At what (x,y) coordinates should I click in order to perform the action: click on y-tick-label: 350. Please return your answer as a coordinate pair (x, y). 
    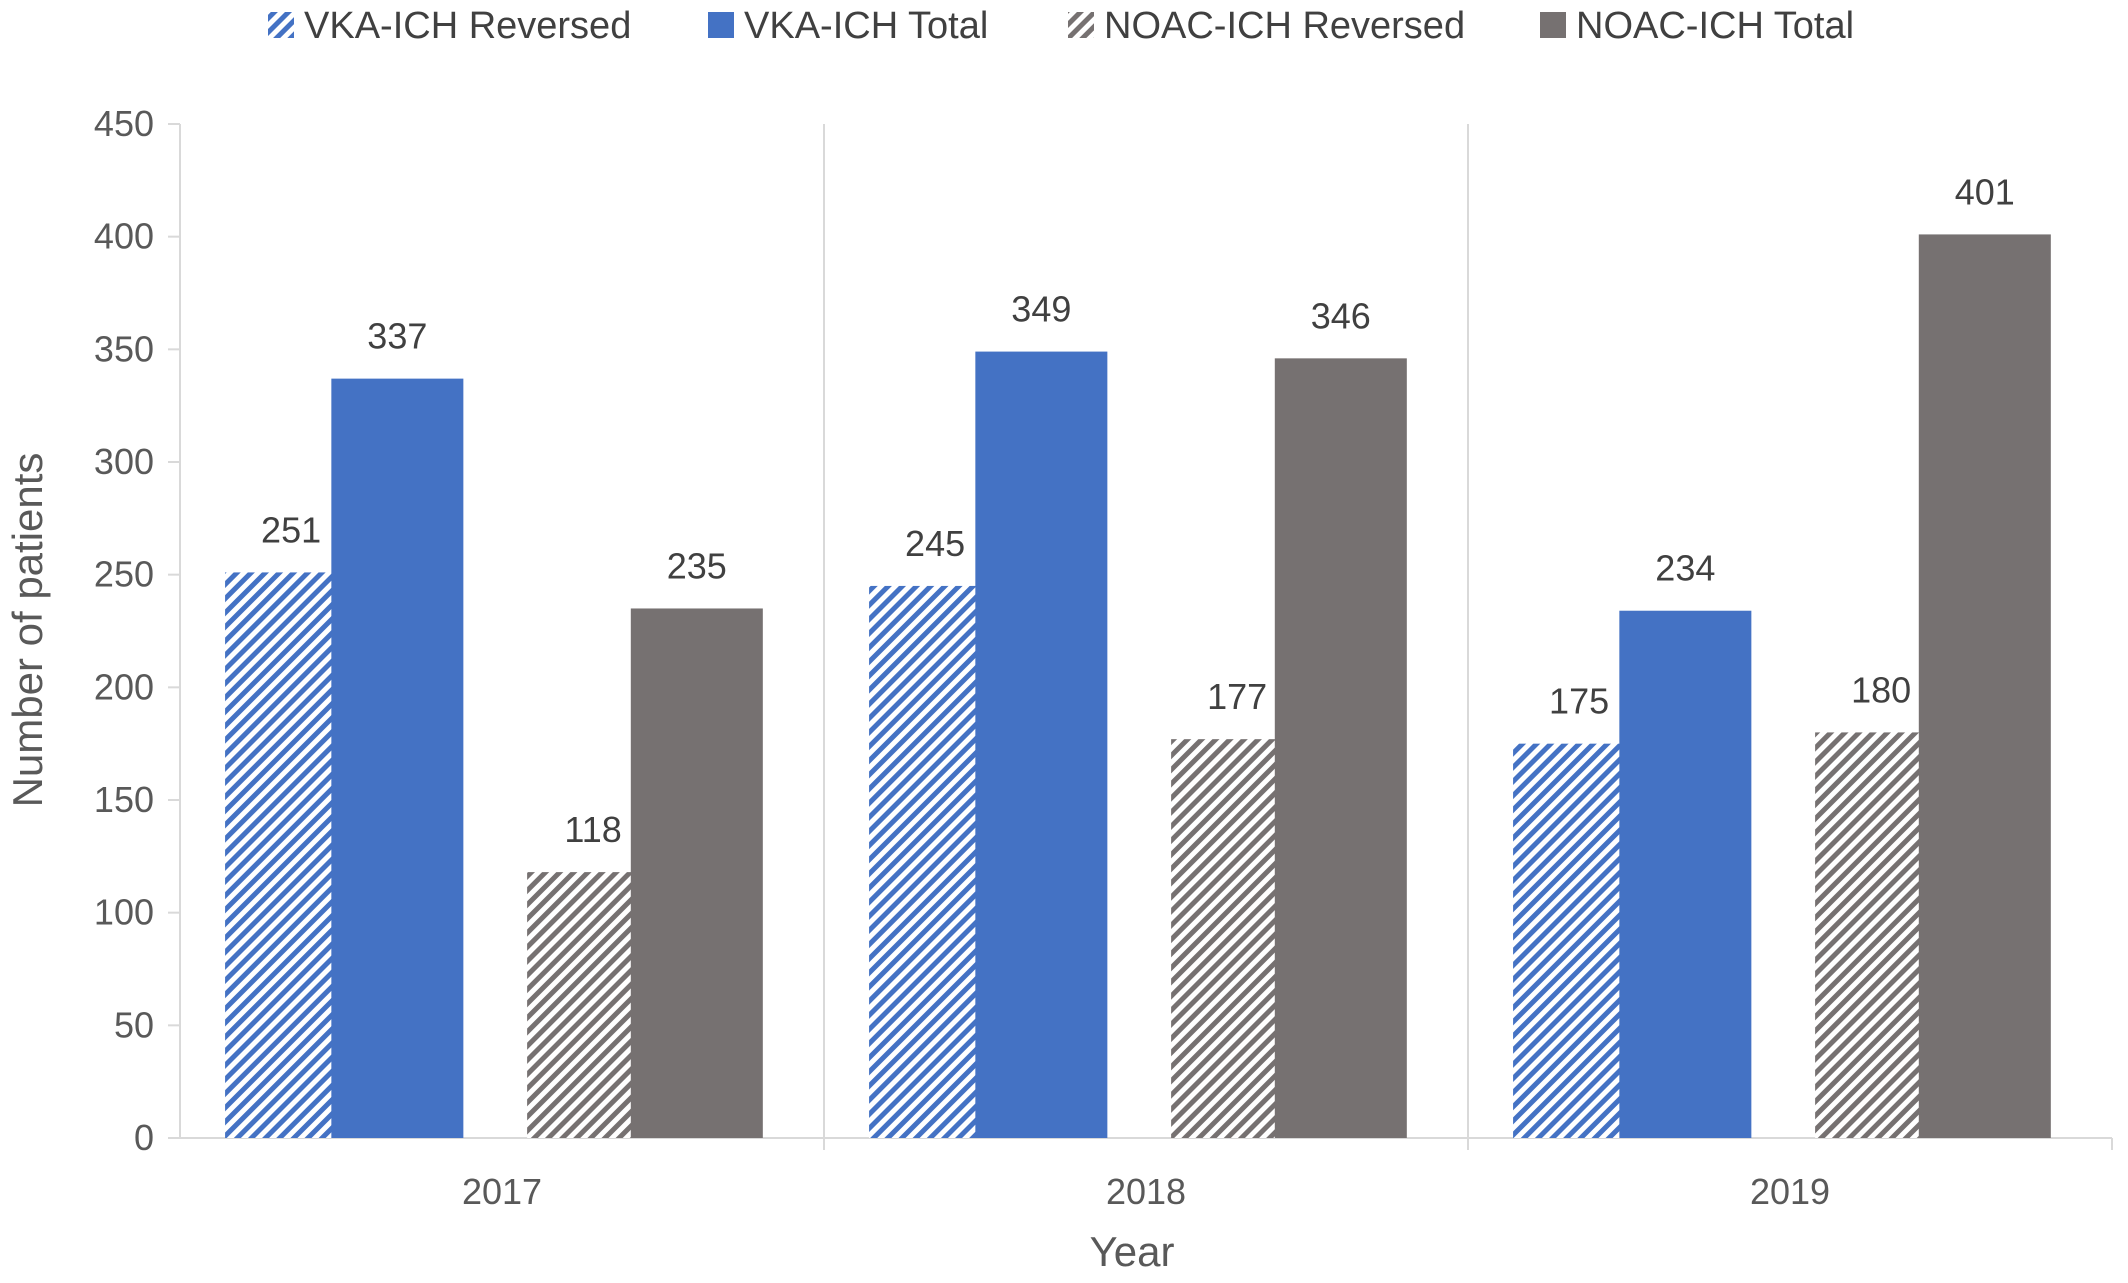
    Looking at the image, I should click on (124, 348).